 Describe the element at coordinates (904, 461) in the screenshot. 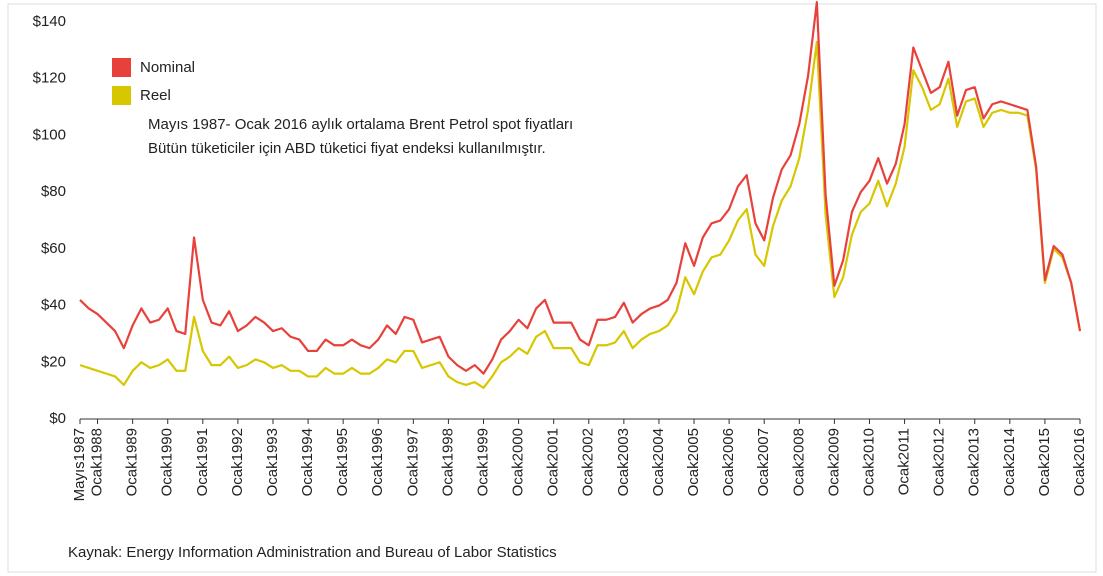

I see `x-tick-label: Ocak2011` at that location.